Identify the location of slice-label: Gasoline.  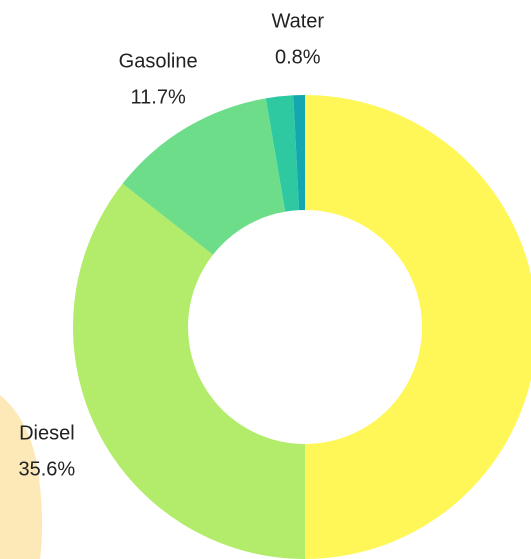
(158, 62).